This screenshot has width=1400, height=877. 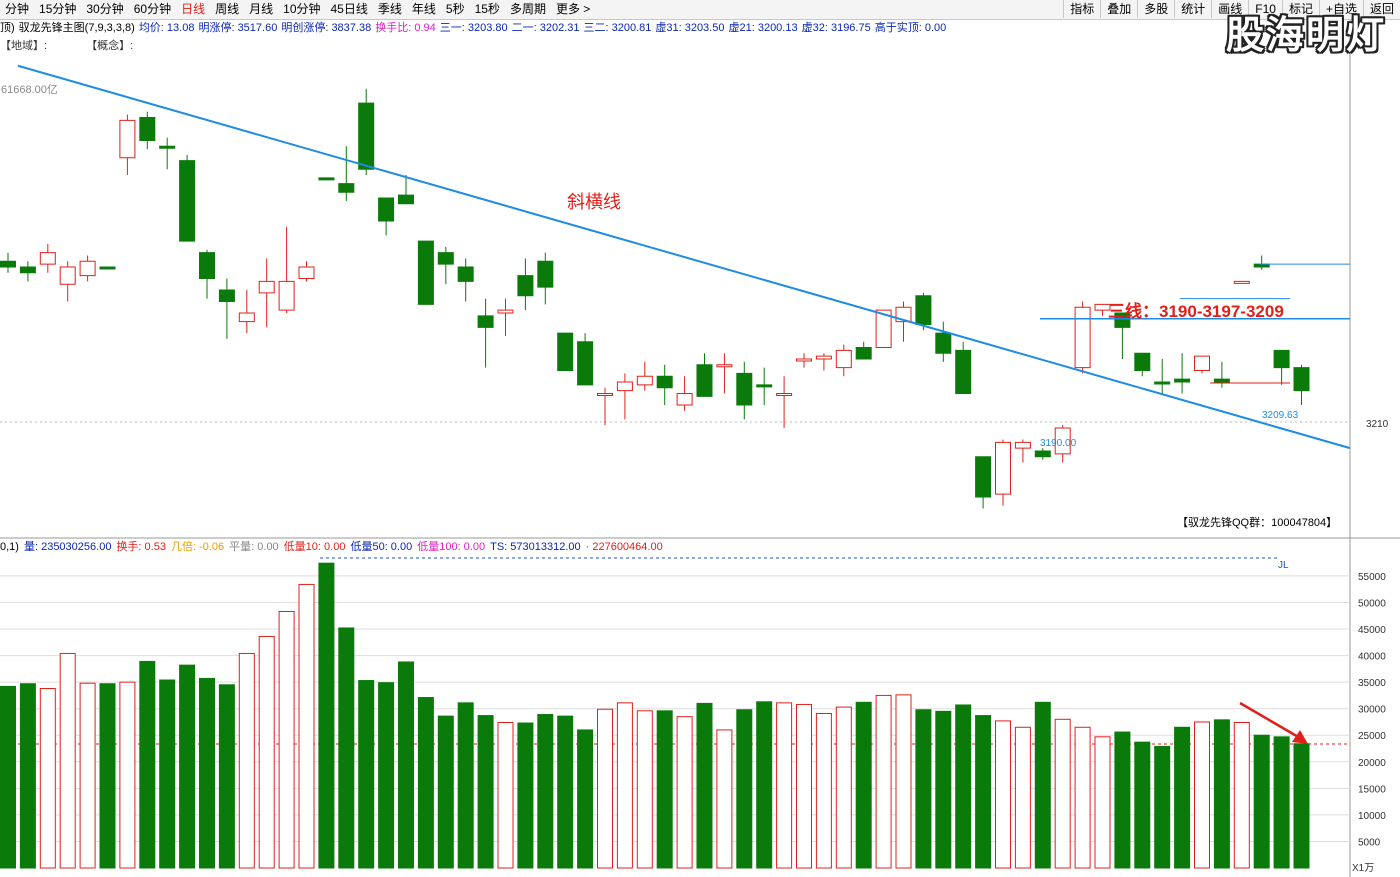 What do you see at coordinates (193, 9) in the screenshot?
I see `period-tab-4: 日线` at bounding box center [193, 9].